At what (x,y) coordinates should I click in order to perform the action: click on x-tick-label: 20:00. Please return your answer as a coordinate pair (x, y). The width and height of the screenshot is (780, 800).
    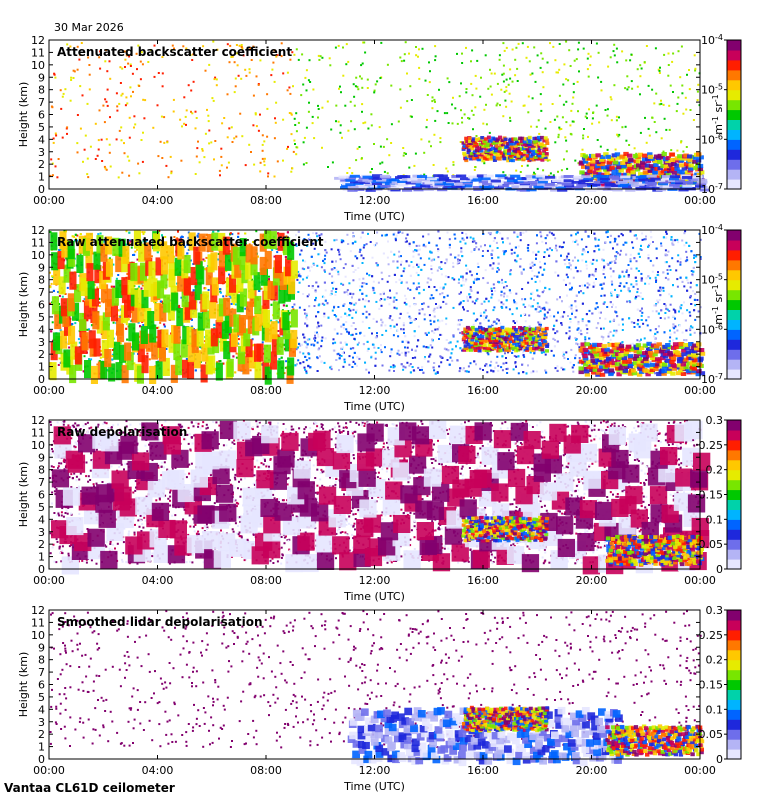
    Looking at the image, I should click on (592, 200).